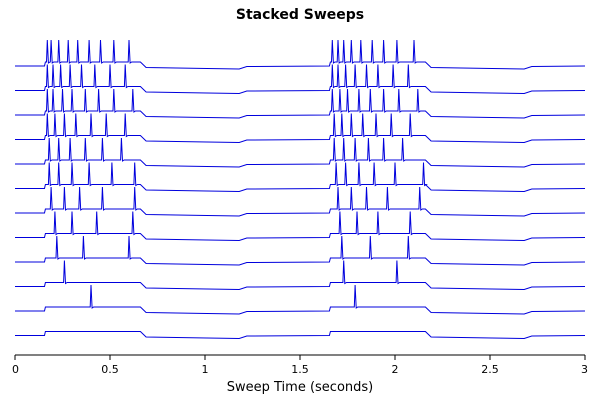 This screenshot has height=405, width=600. I want to click on x-axis-label: Sweep Time (seconds), so click(300, 387).